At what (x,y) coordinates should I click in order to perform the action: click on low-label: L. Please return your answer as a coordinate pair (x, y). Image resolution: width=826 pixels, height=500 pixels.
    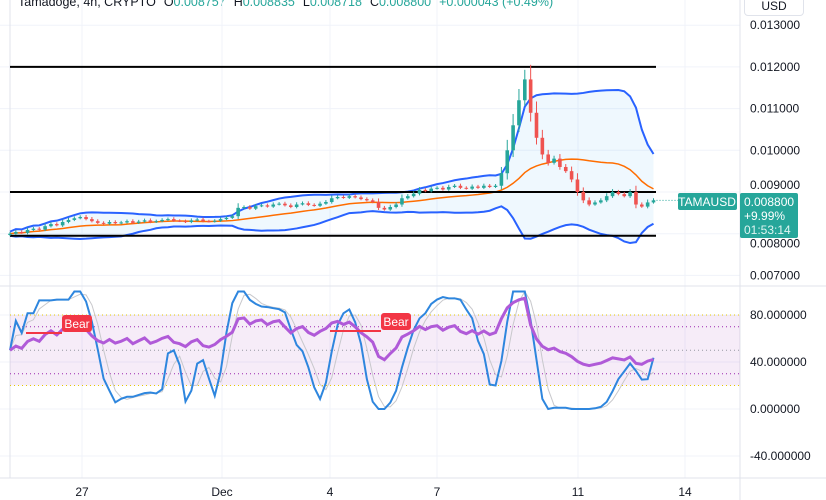
    Looking at the image, I should click on (306, 4).